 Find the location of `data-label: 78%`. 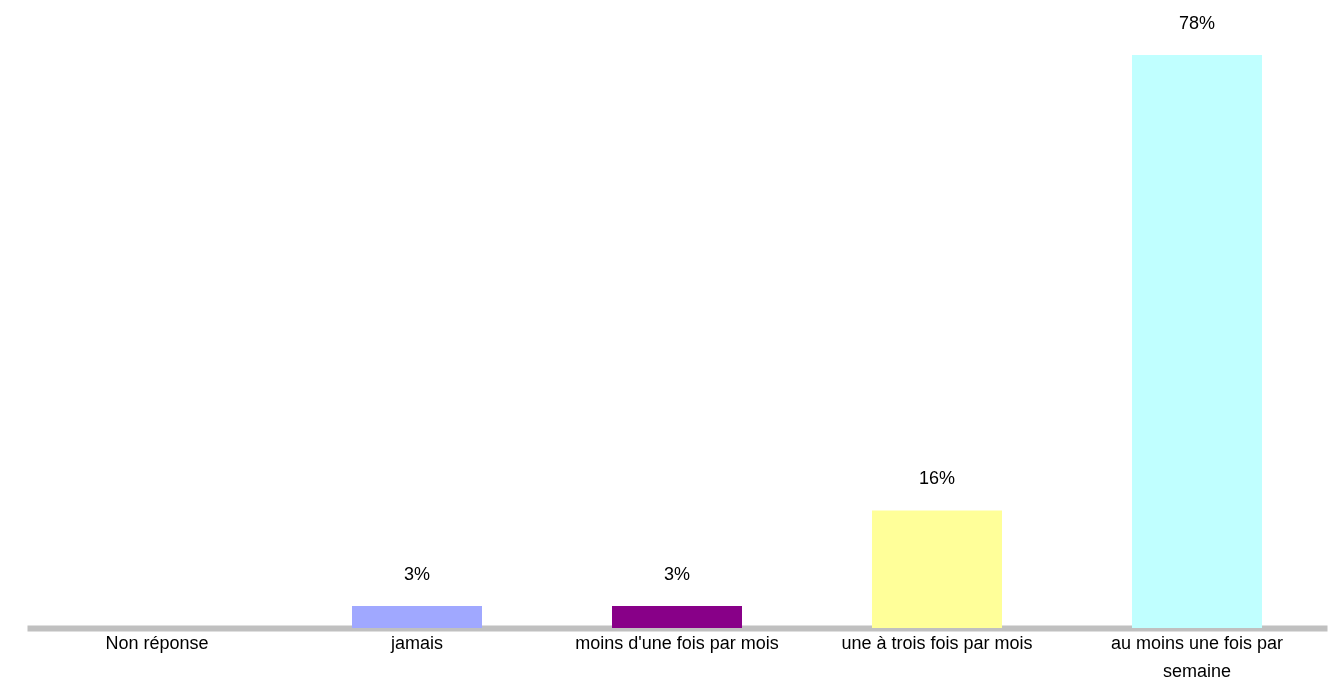

data-label: 78% is located at coordinates (1197, 23).